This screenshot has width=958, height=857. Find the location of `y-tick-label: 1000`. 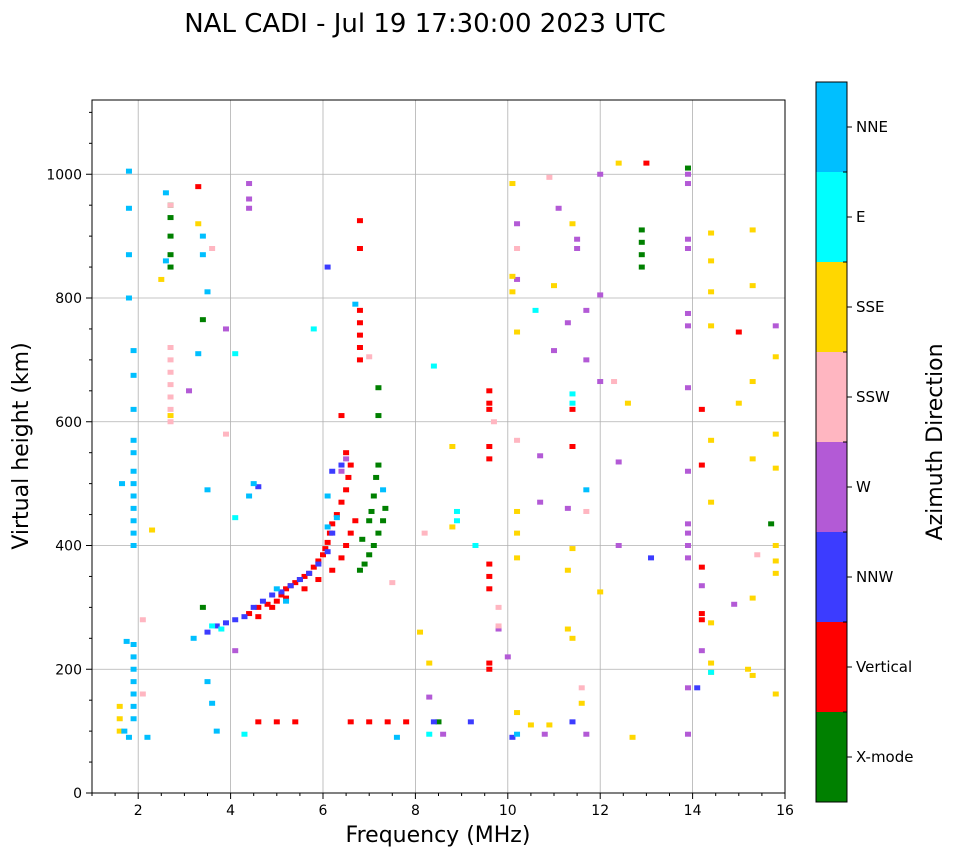

y-tick-label: 1000 is located at coordinates (64, 175).